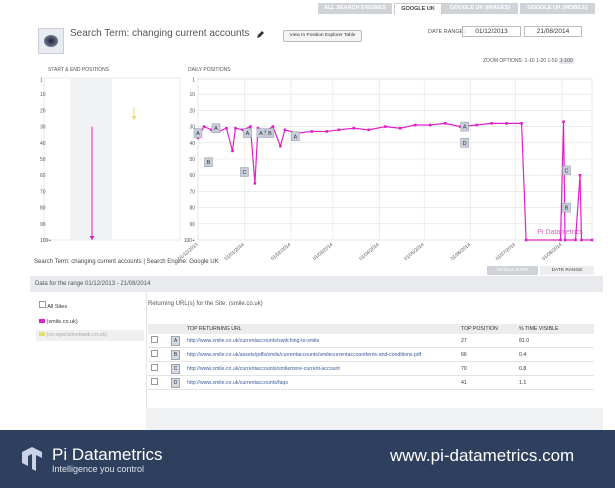  Describe the element at coordinates (491, 31) in the screenshot. I see `date-from: 01/12/2013` at that location.